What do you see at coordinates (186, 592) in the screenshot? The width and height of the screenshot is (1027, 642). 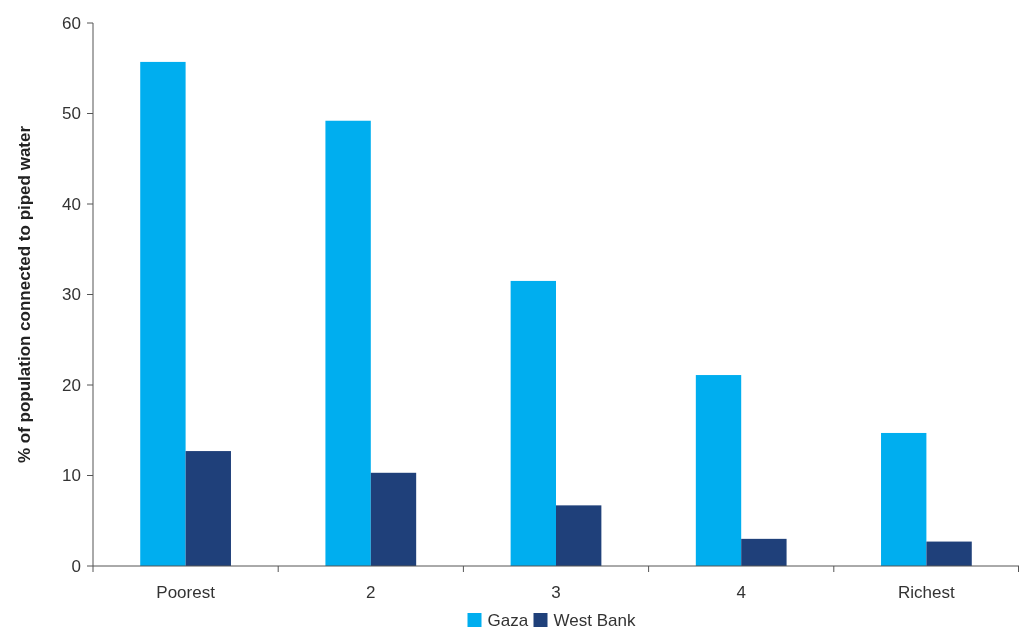 I see `x-tick-label: Poorest` at bounding box center [186, 592].